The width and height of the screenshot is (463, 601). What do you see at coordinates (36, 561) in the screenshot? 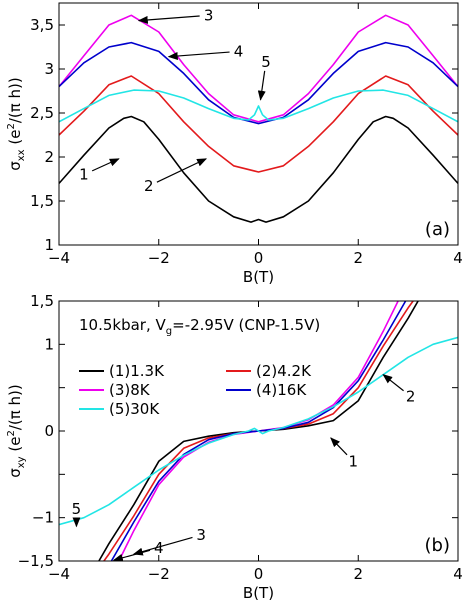
I see `y-tick-label: −1,5` at bounding box center [36, 561].